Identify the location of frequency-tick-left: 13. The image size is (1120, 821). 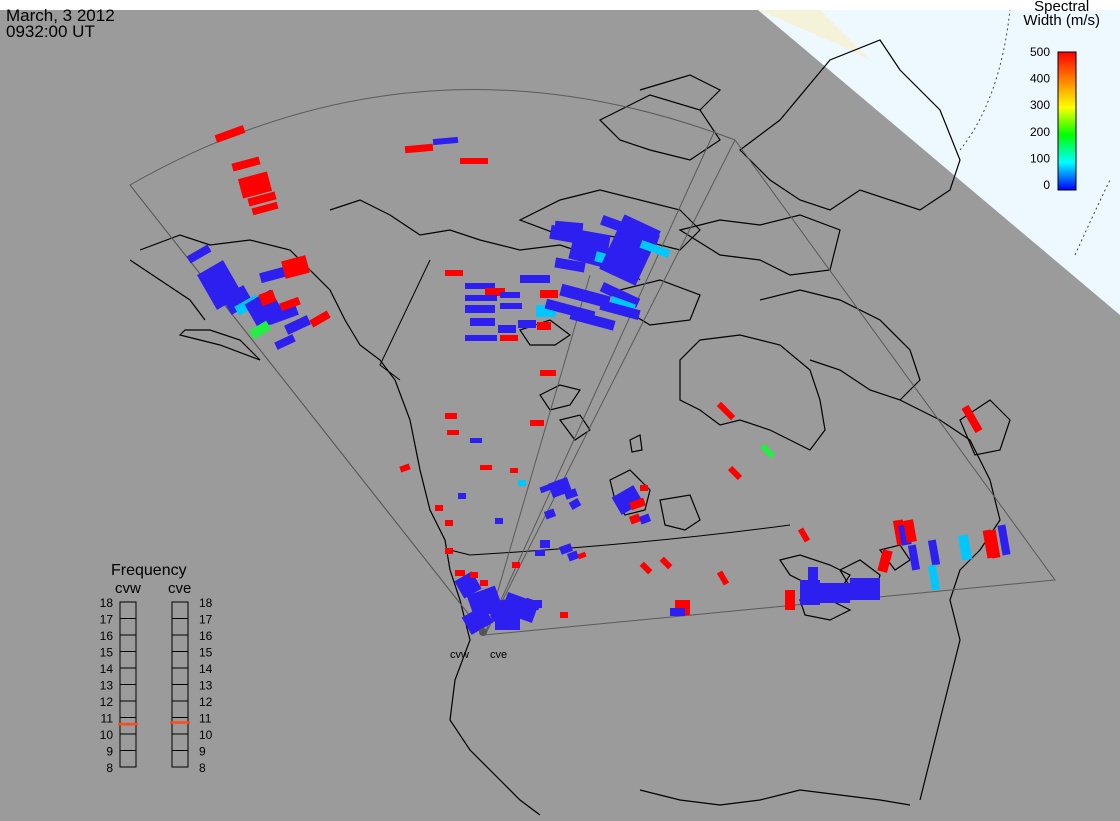
(107, 686).